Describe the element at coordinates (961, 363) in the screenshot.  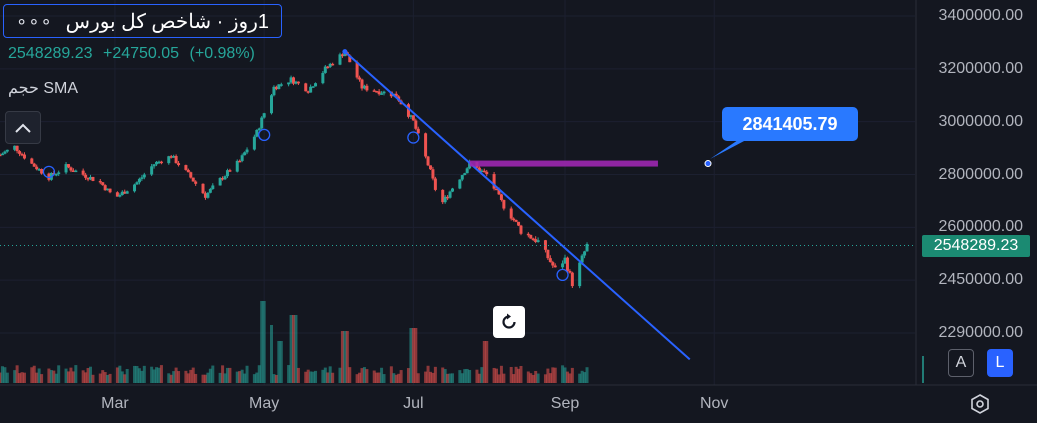
I see `auto-scale-button: A` at that location.